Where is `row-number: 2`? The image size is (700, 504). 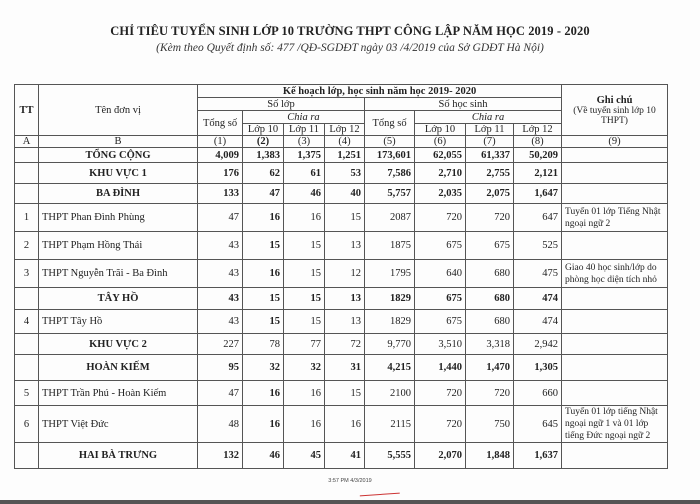 row-number: 2 is located at coordinates (26, 245).